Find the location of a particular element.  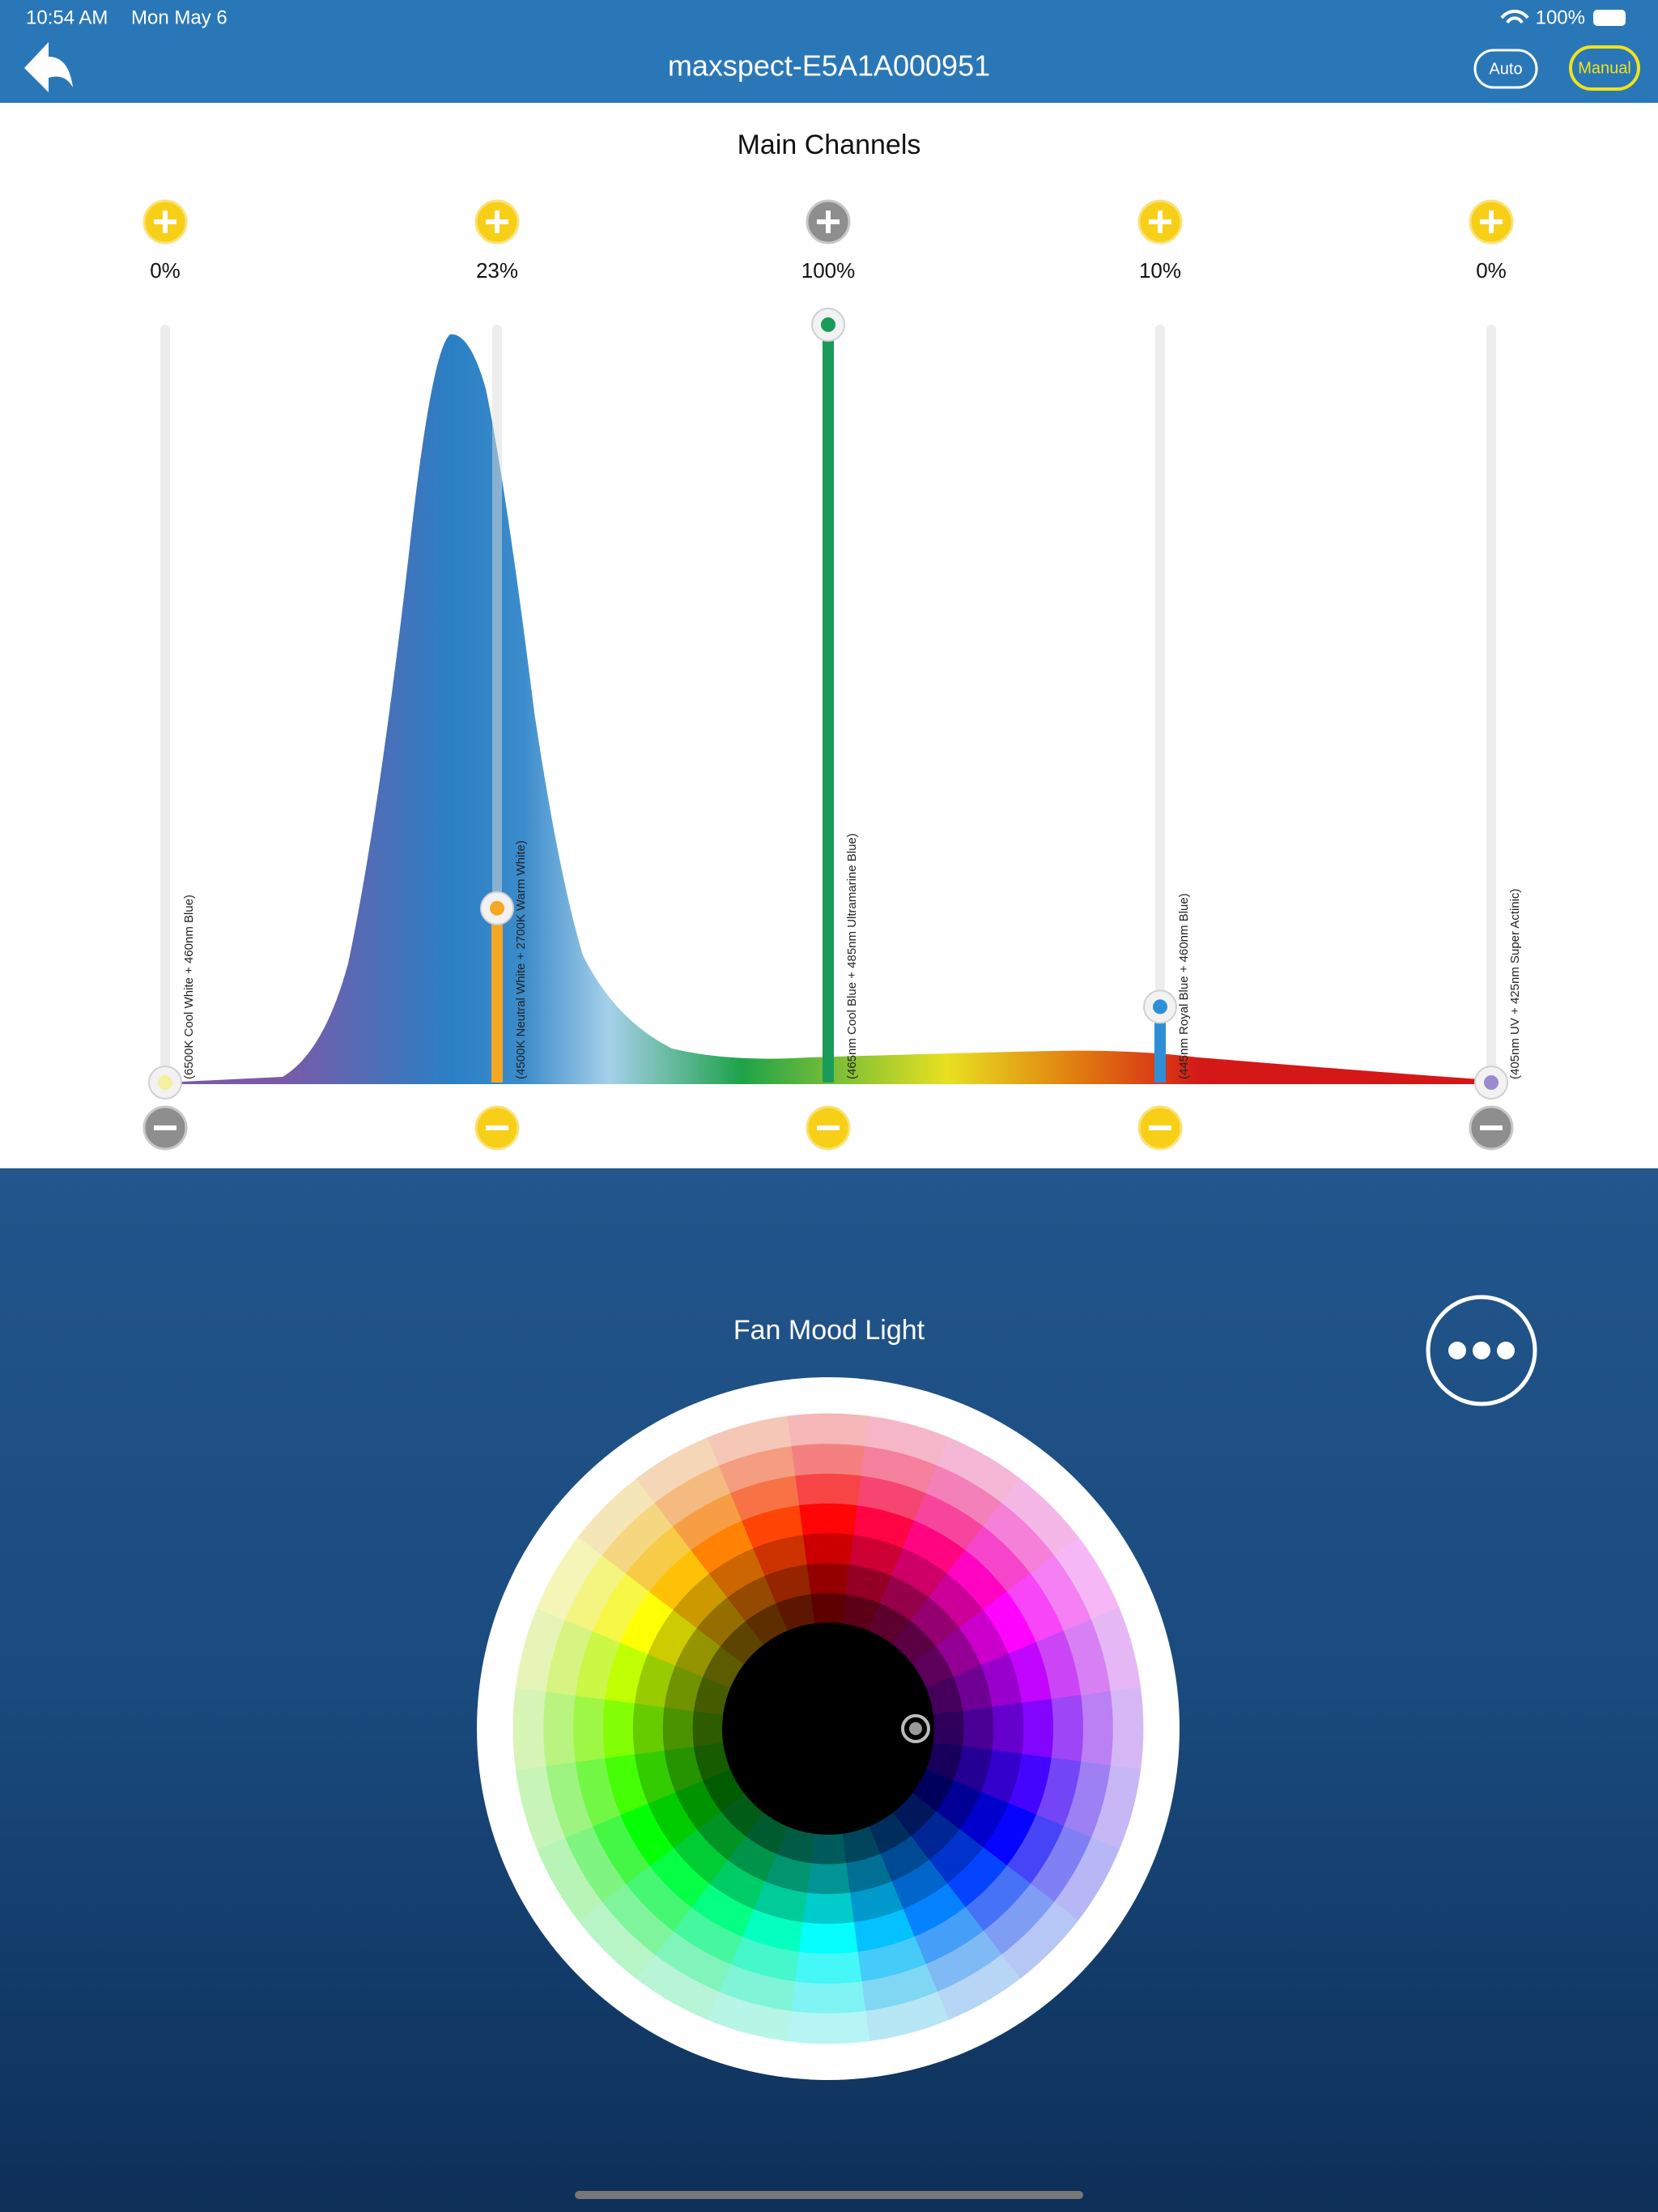

manual-label: Manual is located at coordinates (1604, 68).